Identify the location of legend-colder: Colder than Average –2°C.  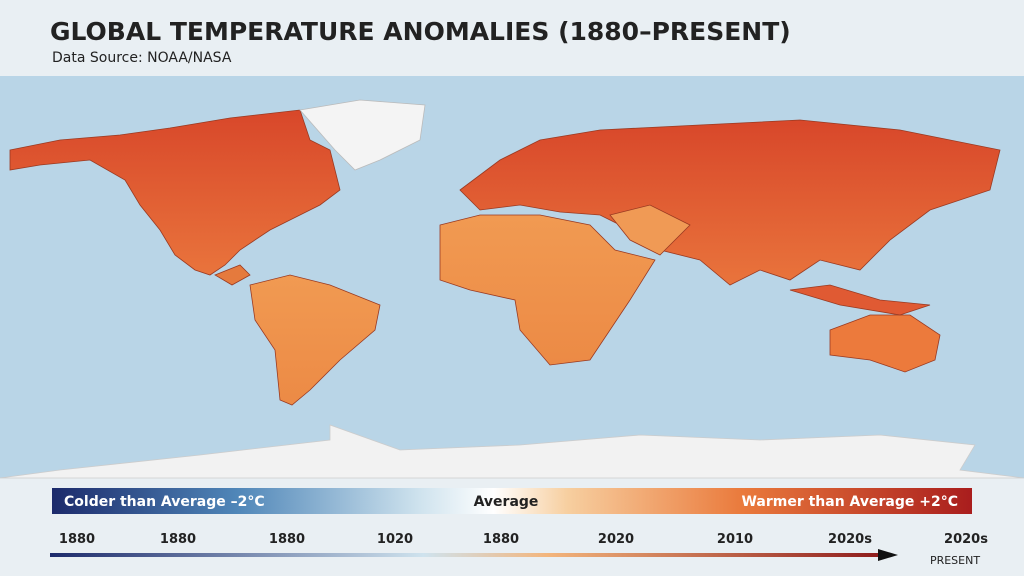
(164, 502).